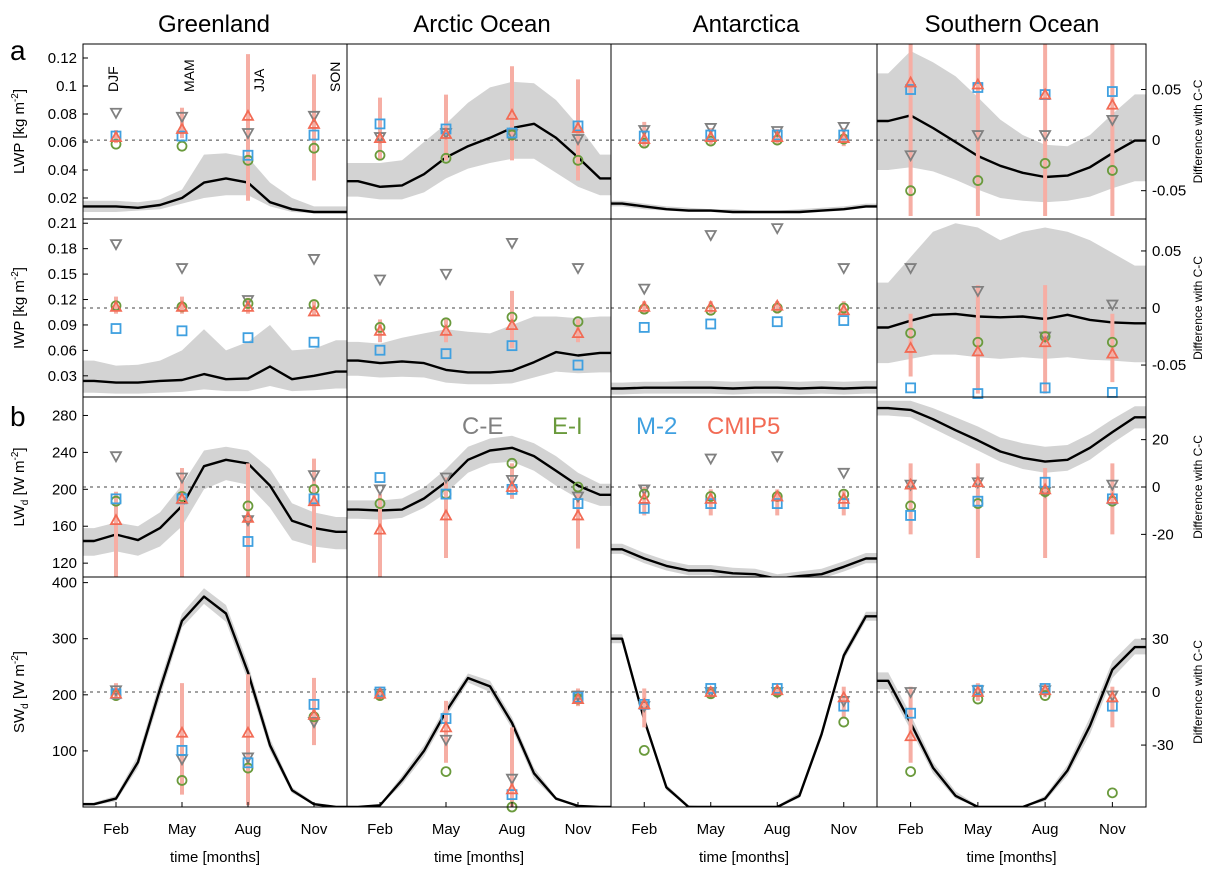  Describe the element at coordinates (1045, 482) in the screenshot. I see `marker-m-2-lwd-southern-ocean-aug` at that location.